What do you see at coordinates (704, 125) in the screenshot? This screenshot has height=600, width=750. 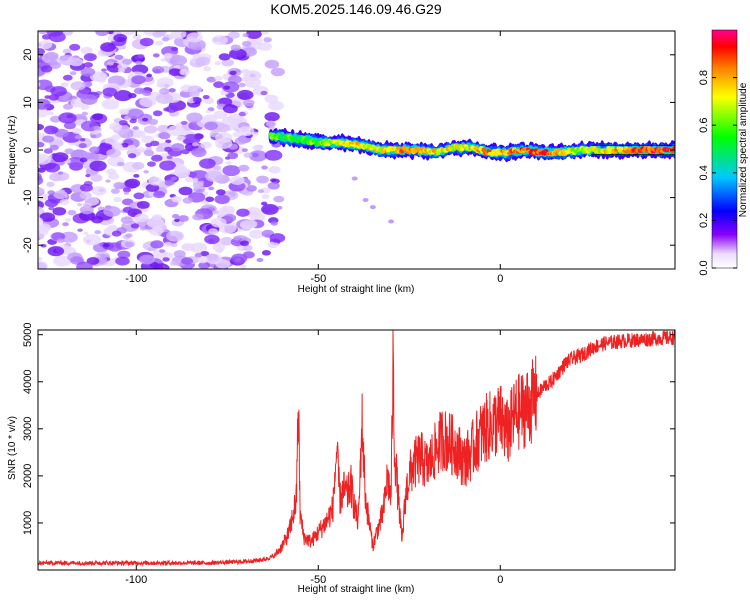 I see `colorbar-tick-label: 0.6` at bounding box center [704, 125].